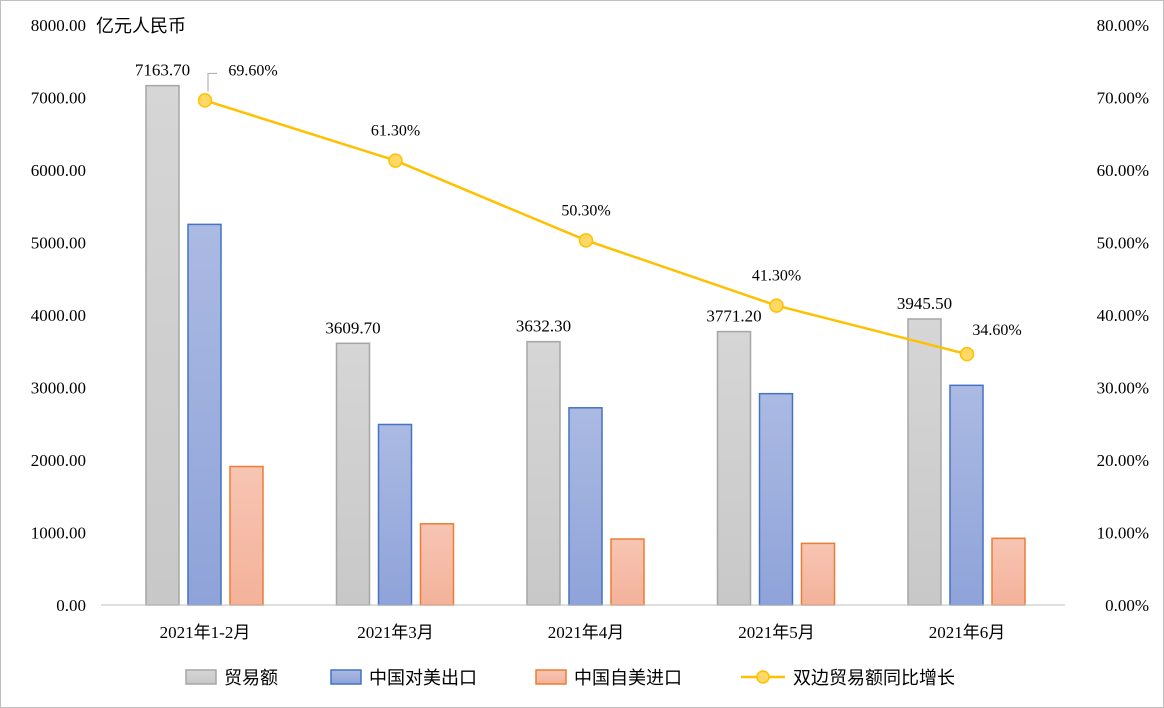 The image size is (1164, 708). Describe the element at coordinates (58, 25) in the screenshot. I see `y-tick-label: 8000.00` at that location.